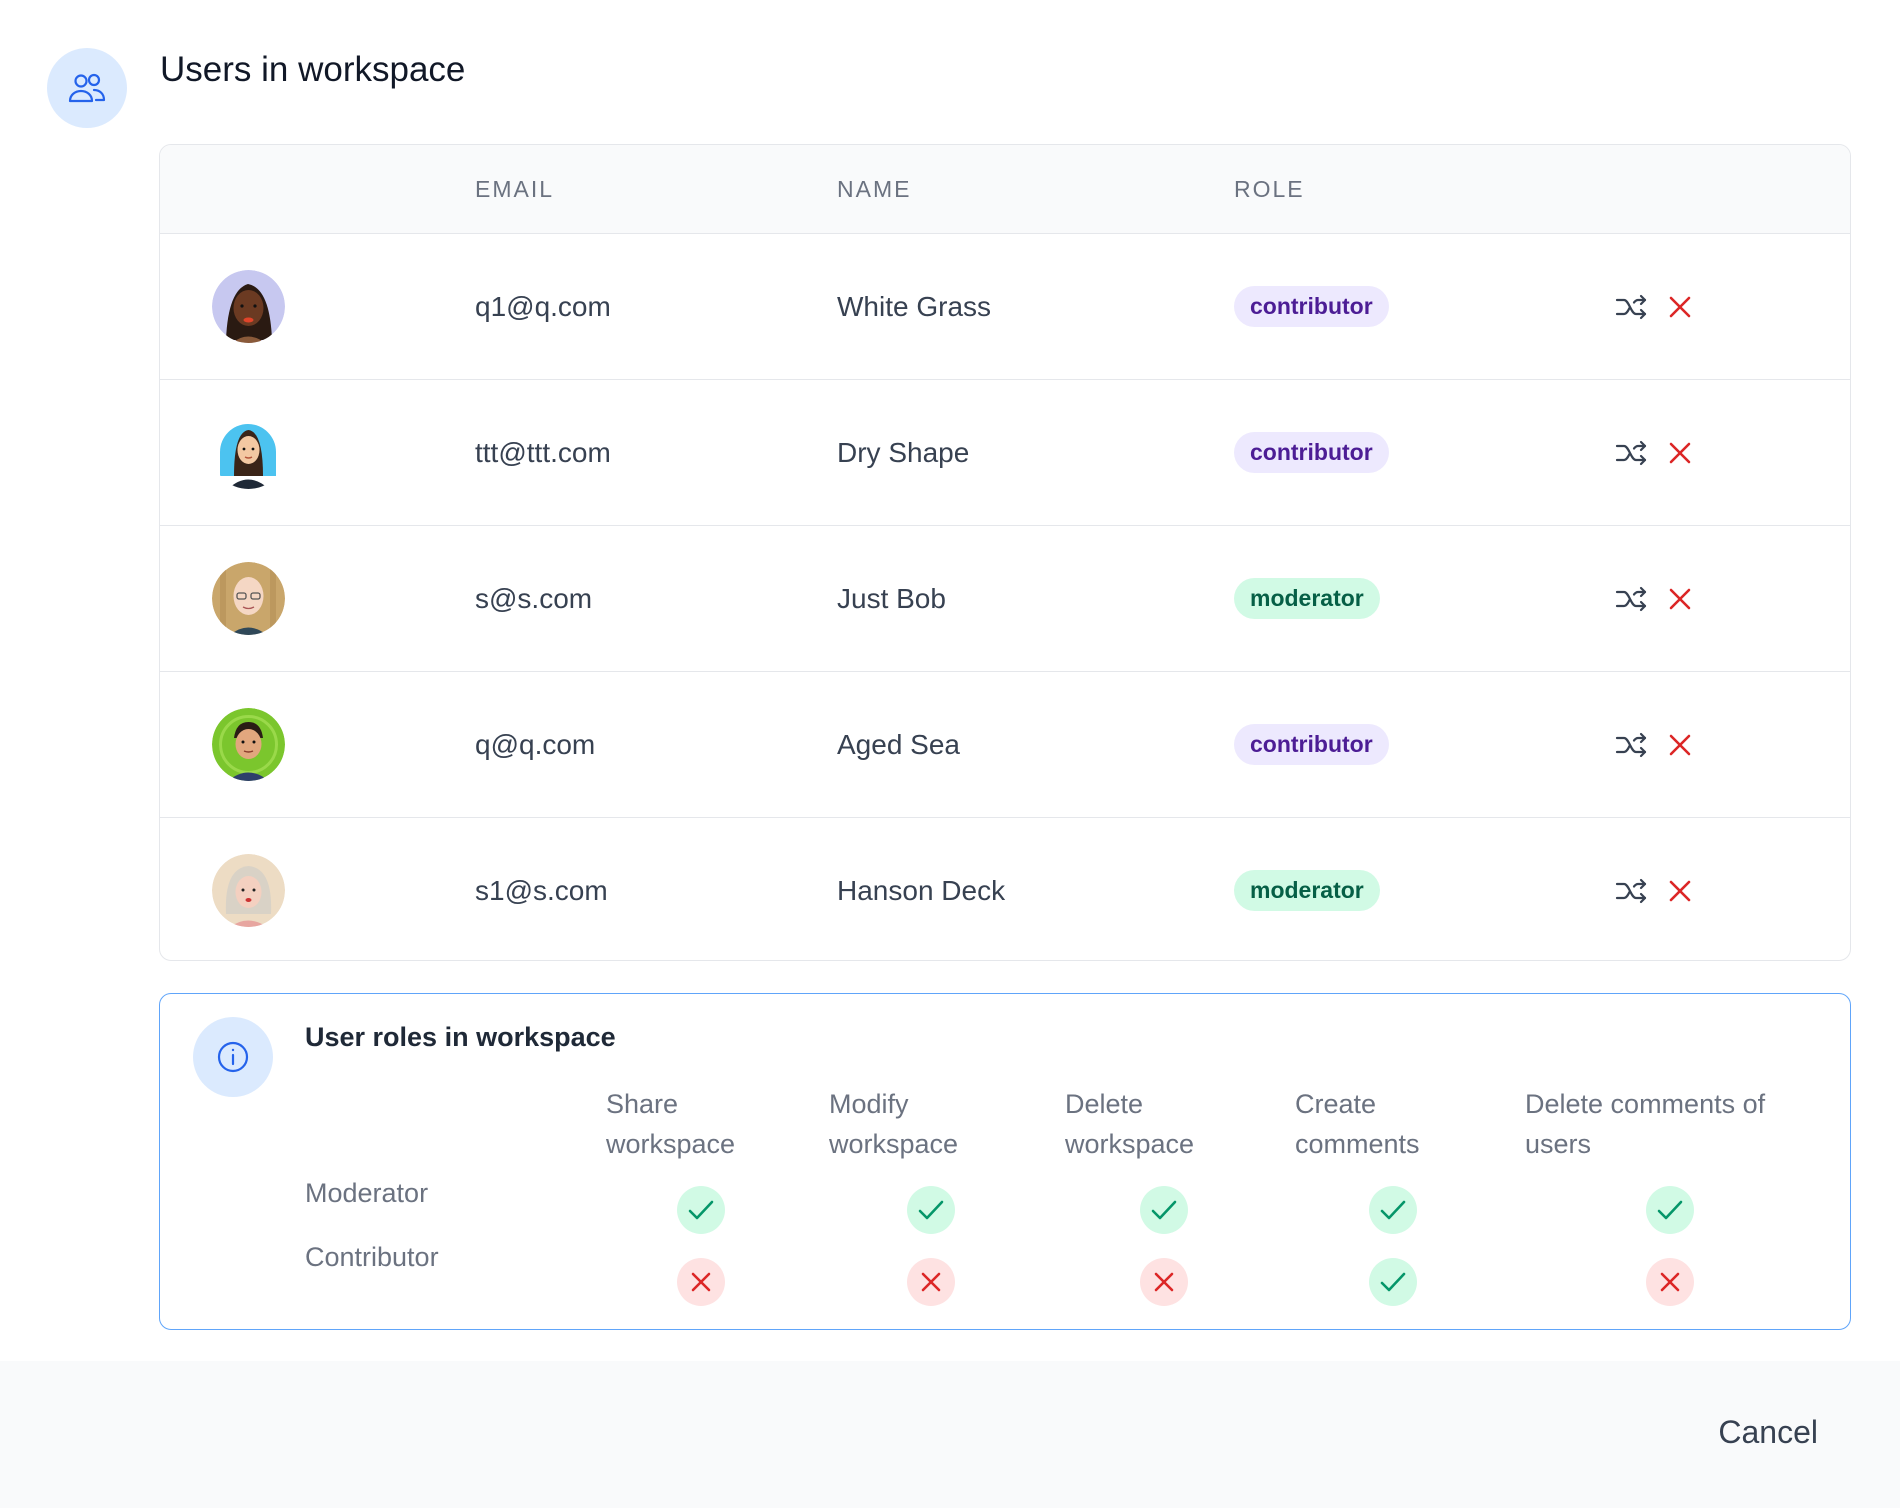 The width and height of the screenshot is (1900, 1508). Describe the element at coordinates (1104, 1104) in the screenshot. I see `permission-header-line: Delete` at that location.